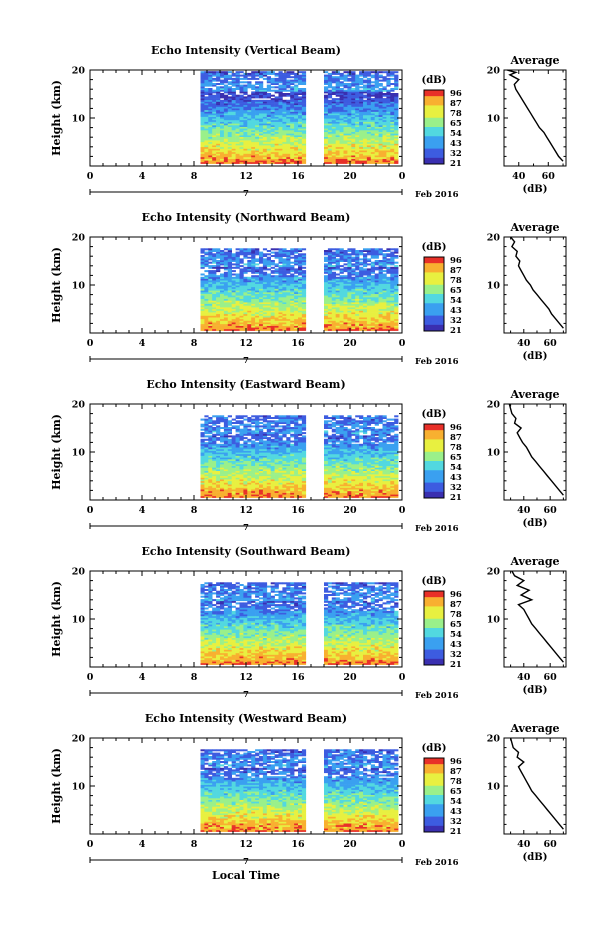  Describe the element at coordinates (246, 361) in the screenshot. I see `date-day-label: 7` at that location.